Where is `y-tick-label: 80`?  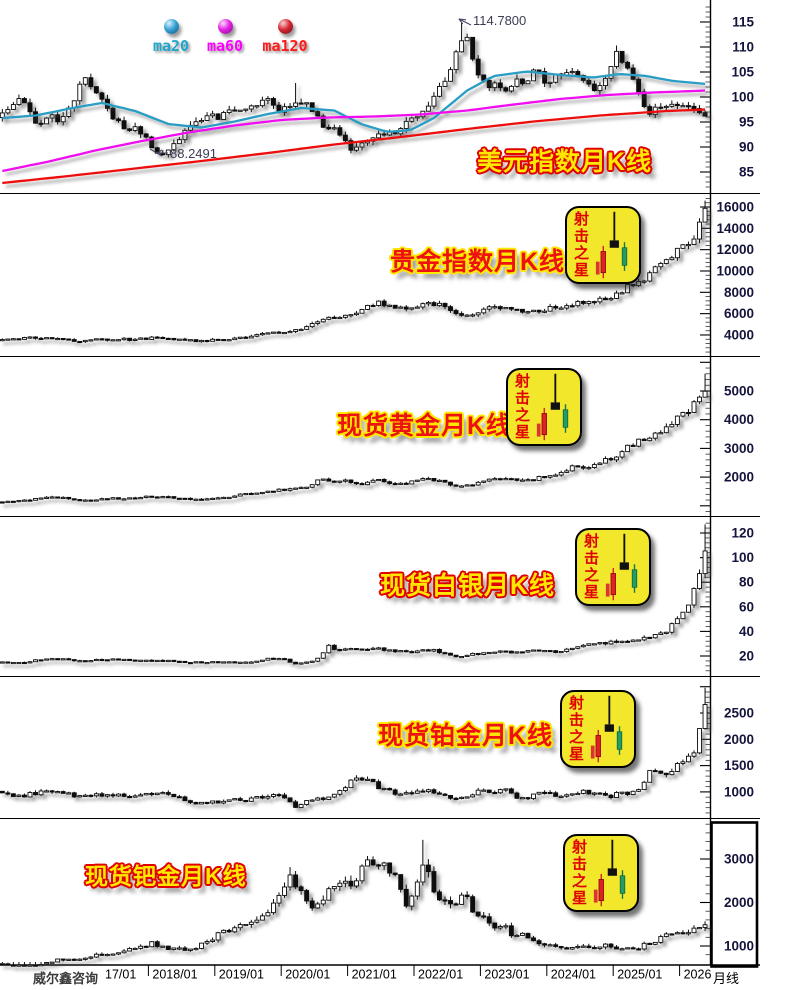
y-tick-label: 80 is located at coordinates (746, 582).